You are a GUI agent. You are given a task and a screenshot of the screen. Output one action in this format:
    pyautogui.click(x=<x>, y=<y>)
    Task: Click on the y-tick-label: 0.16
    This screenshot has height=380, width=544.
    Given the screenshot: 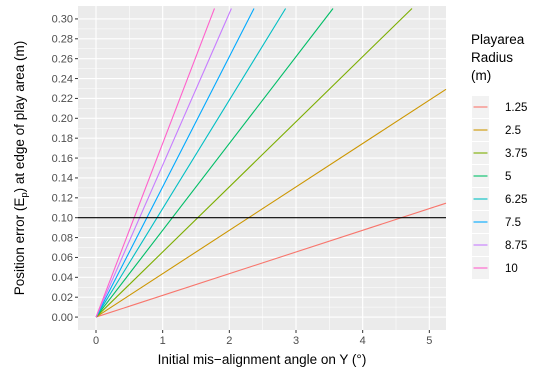 What is the action you would take?
    pyautogui.click(x=62, y=159)
    